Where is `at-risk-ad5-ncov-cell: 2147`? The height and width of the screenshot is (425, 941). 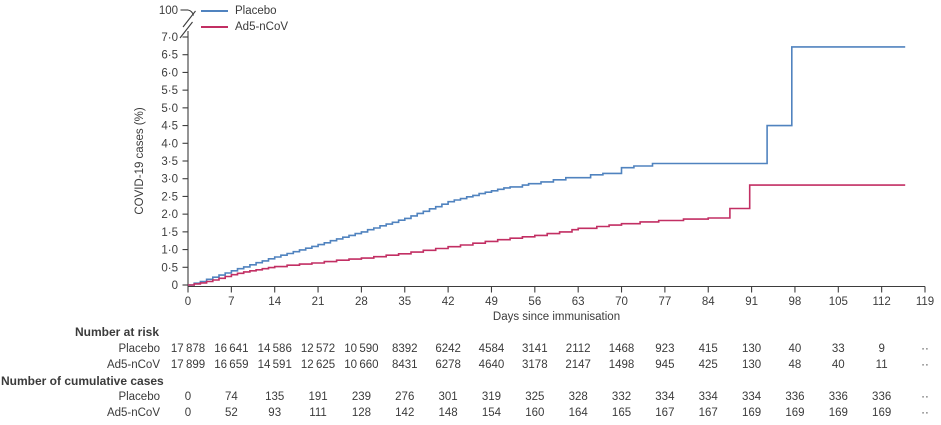
at-risk-ad5-ncov-cell: 2147 is located at coordinates (578, 365).